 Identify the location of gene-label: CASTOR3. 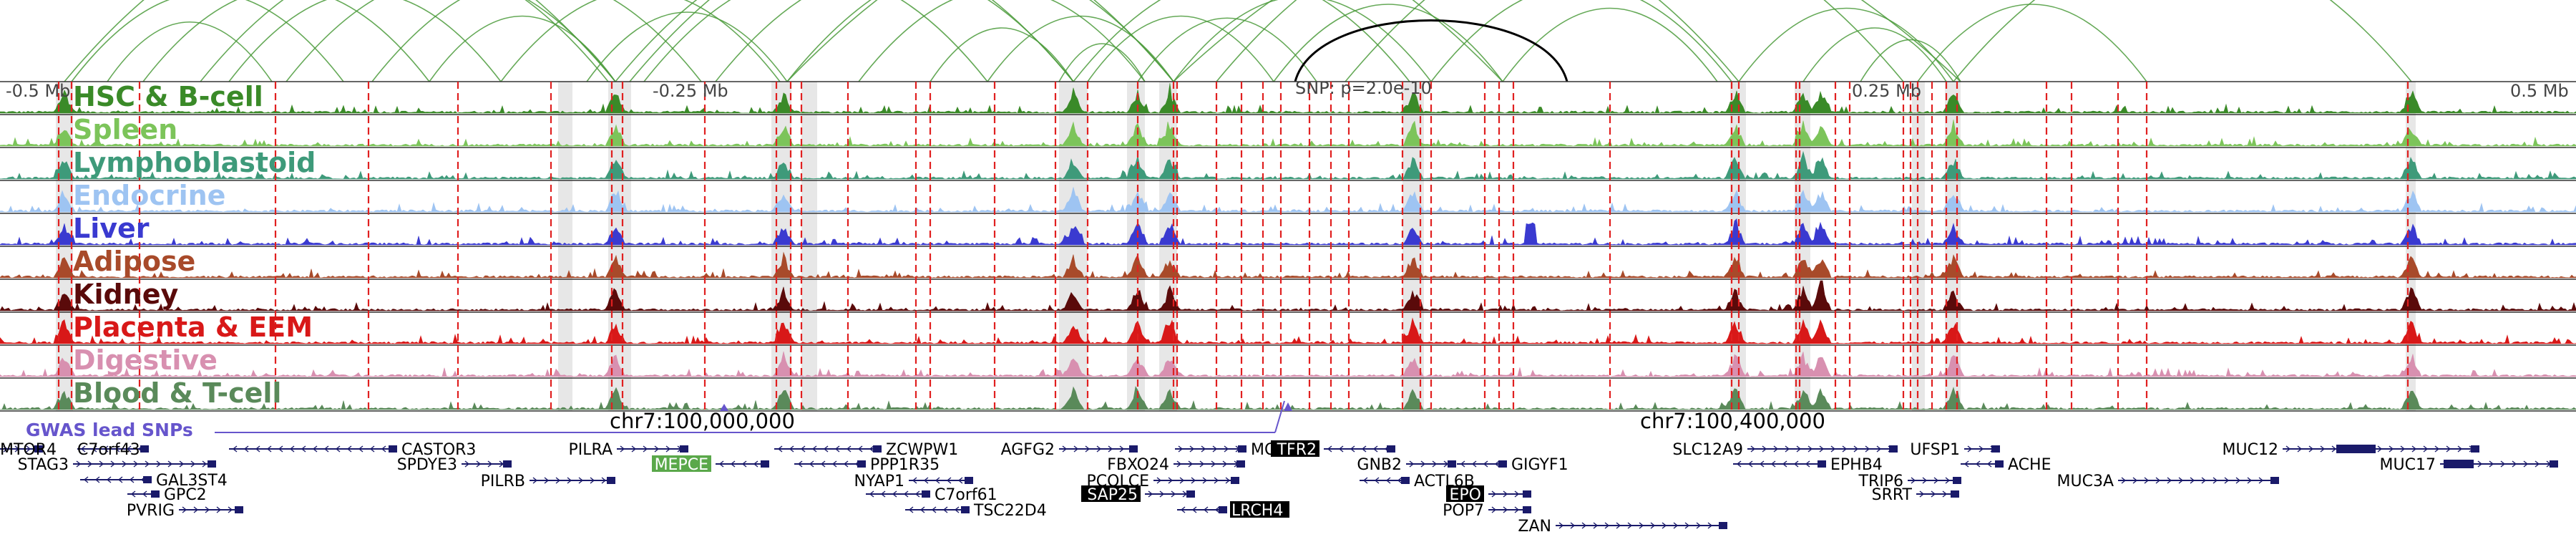
(438, 450).